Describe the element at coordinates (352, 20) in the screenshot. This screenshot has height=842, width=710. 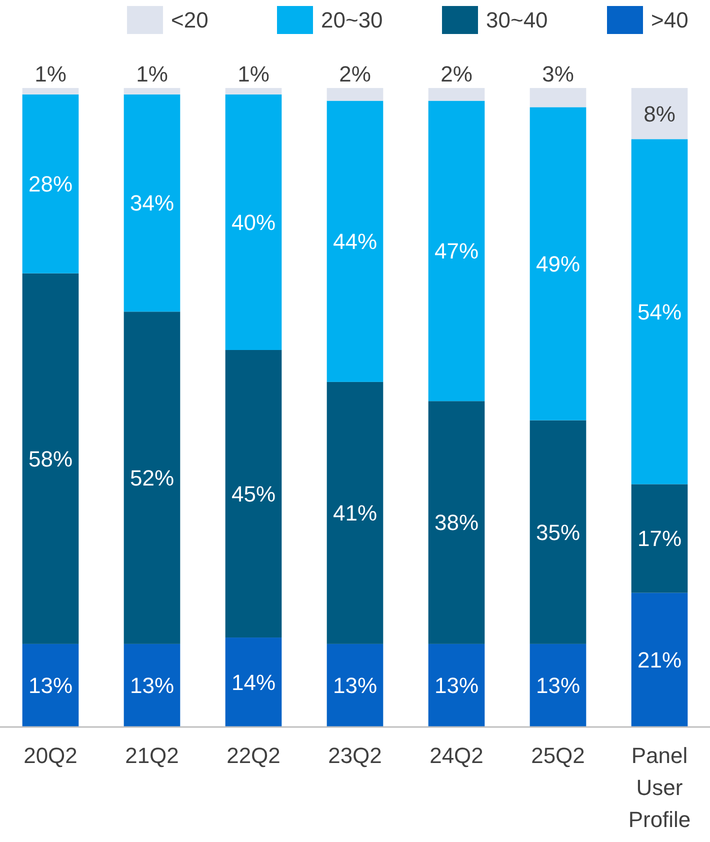
I see `legend-label: 20~30` at that location.